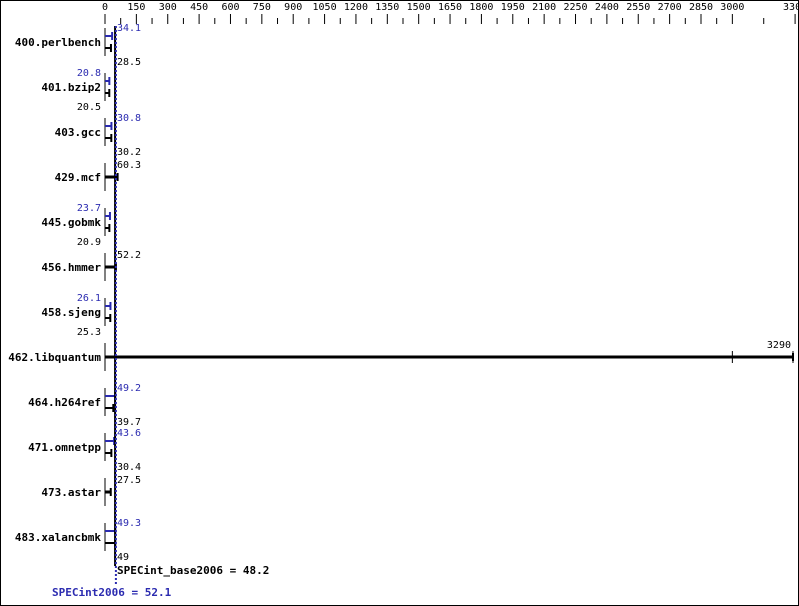 Image resolution: width=799 pixels, height=606 pixels. Describe the element at coordinates (544, 7) in the screenshot. I see `x-tick-label: 2100` at that location.